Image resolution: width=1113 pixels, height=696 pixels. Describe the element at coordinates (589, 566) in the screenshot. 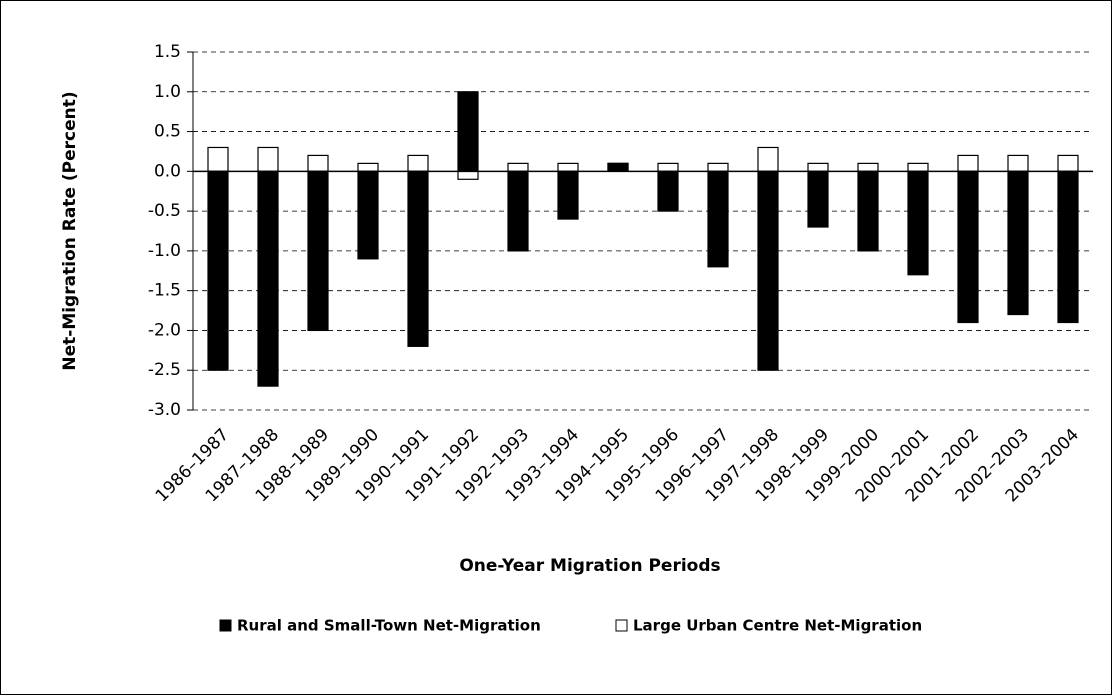

I see `x-axis-title: One-Year Migration Periods` at that location.